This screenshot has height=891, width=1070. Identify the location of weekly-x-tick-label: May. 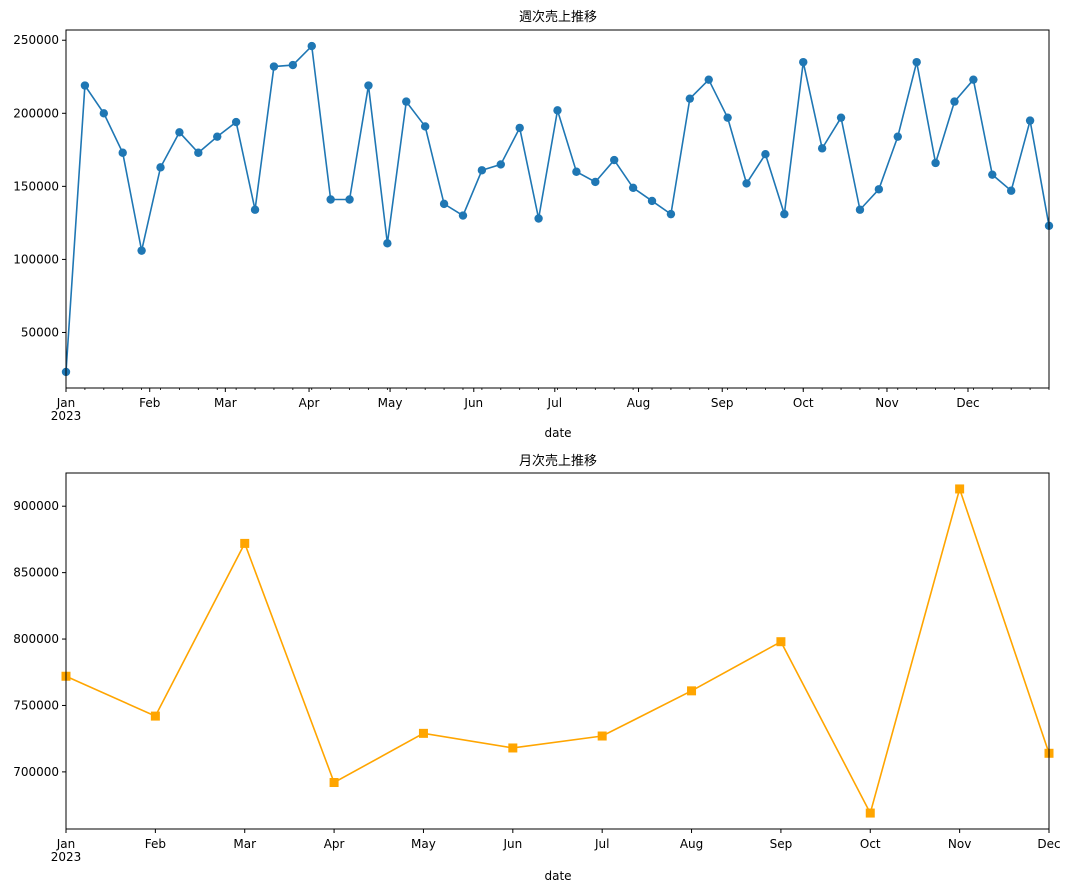
(390, 403).